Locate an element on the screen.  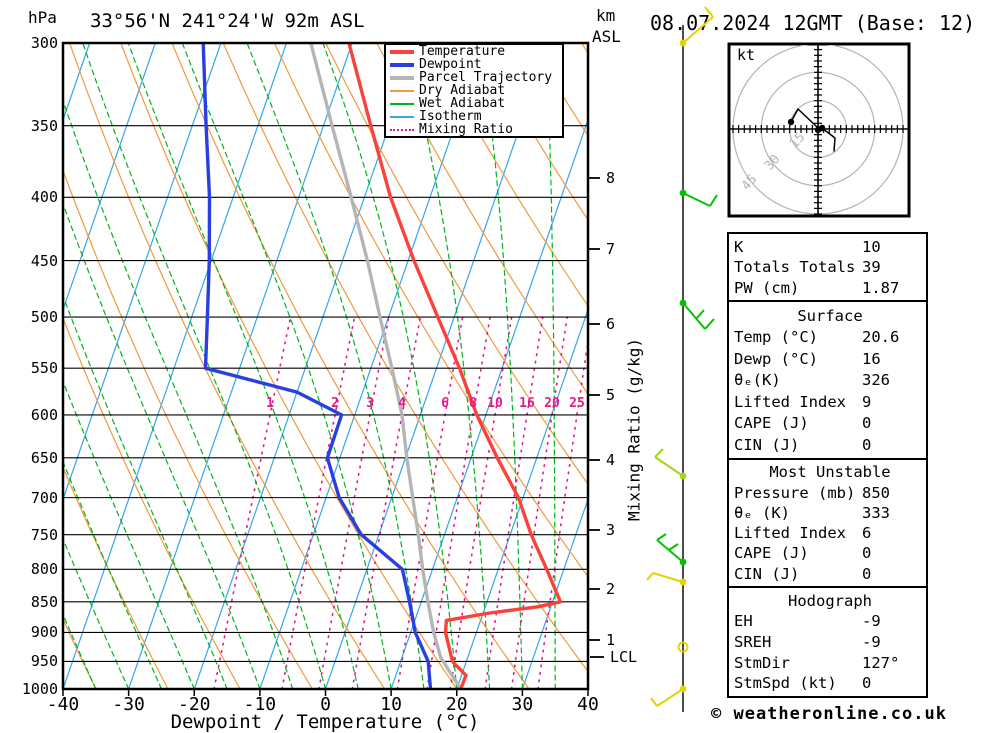
km-tick-label: 6 is located at coordinates (611, 324).